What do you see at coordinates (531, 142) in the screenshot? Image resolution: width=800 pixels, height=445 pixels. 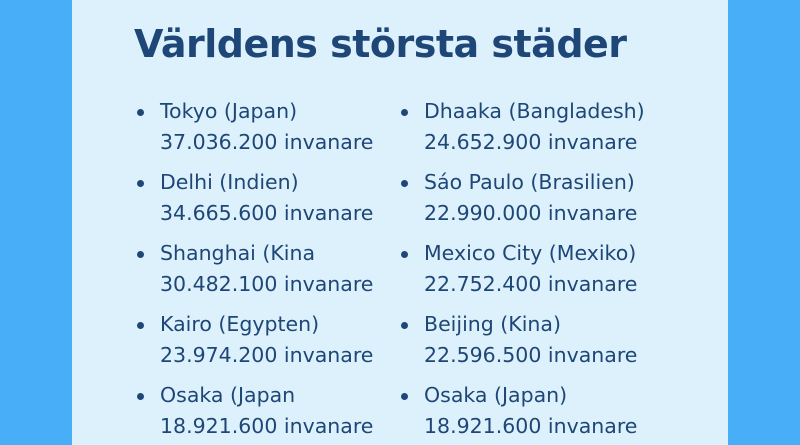 I see `city-population: 24.652.900 invanare` at bounding box center [531, 142].